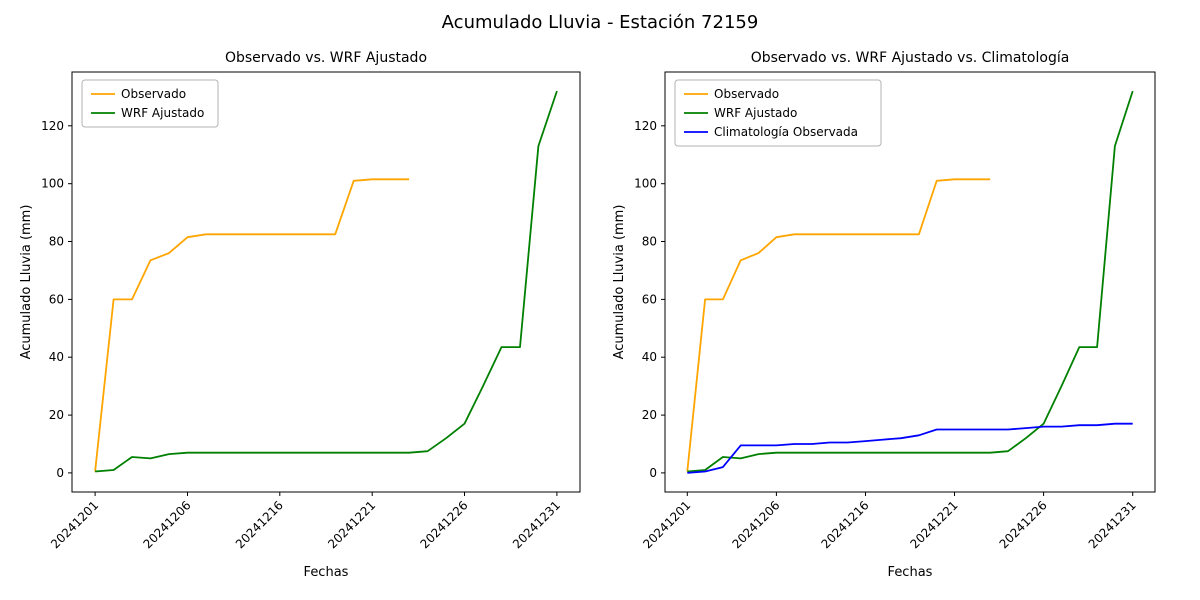  I want to click on legend-label-climatologia-observada: Climatología Observada, so click(786, 132).